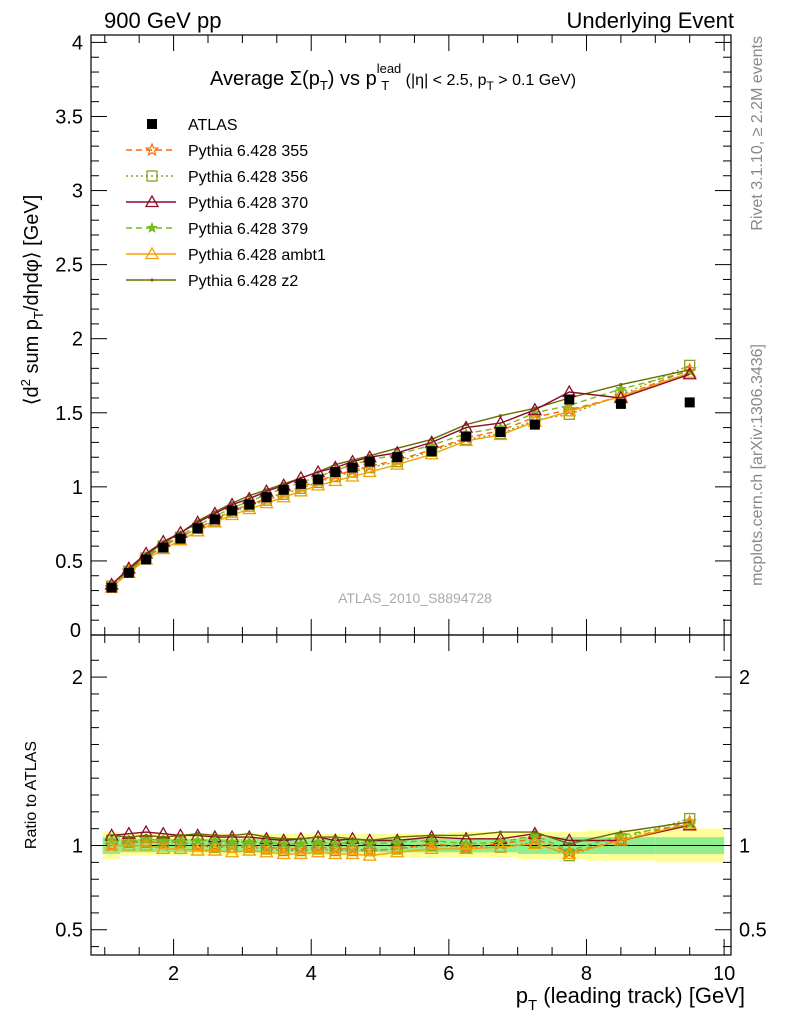 This screenshot has width=786, height=1024. What do you see at coordinates (586, 974) in the screenshot?
I see `x-tick-label: 8` at bounding box center [586, 974].